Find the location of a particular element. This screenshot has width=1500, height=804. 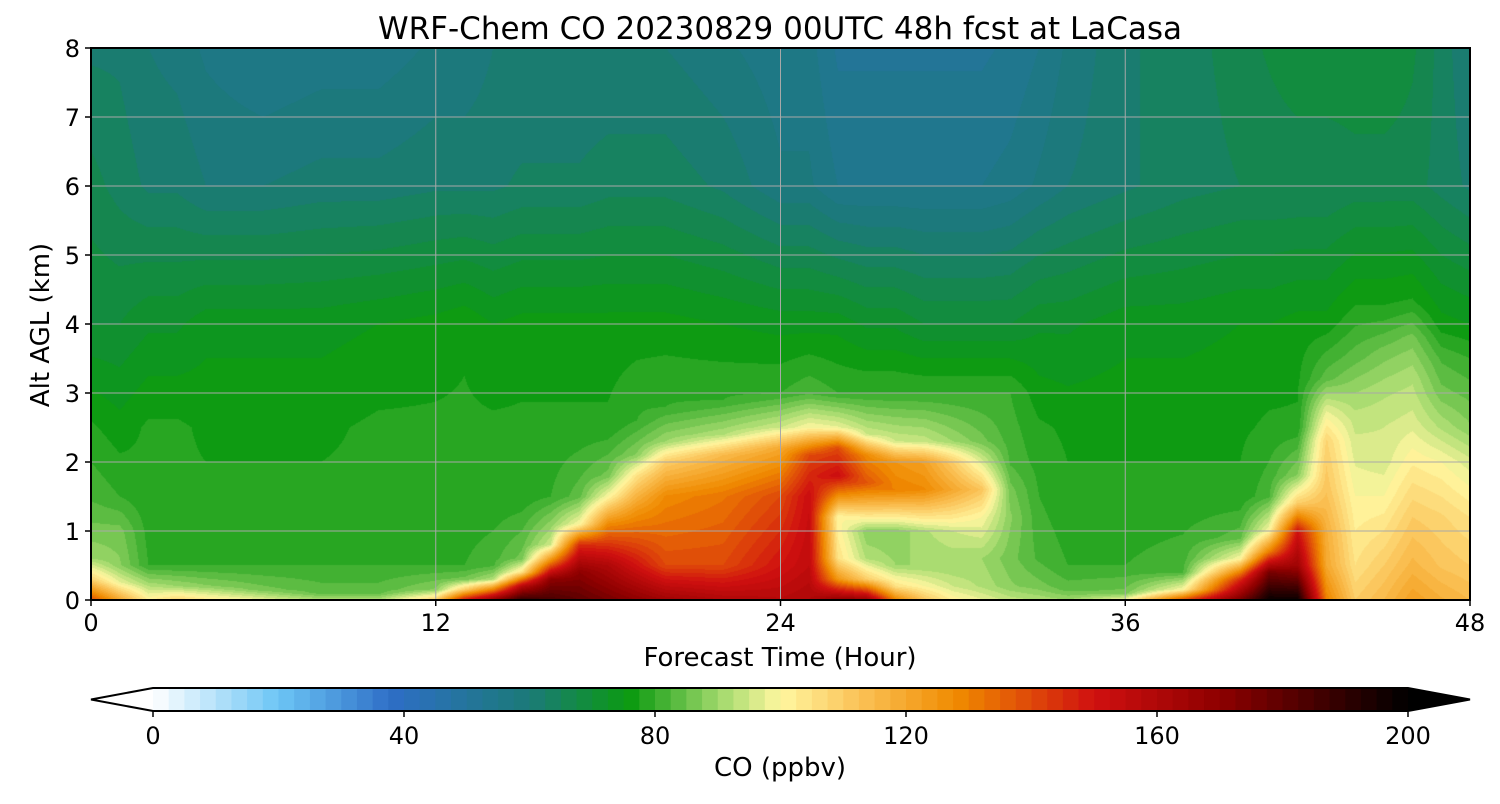

colorbar-ticks: 0 40 80 120 160 200 is located at coordinates (788, 730).